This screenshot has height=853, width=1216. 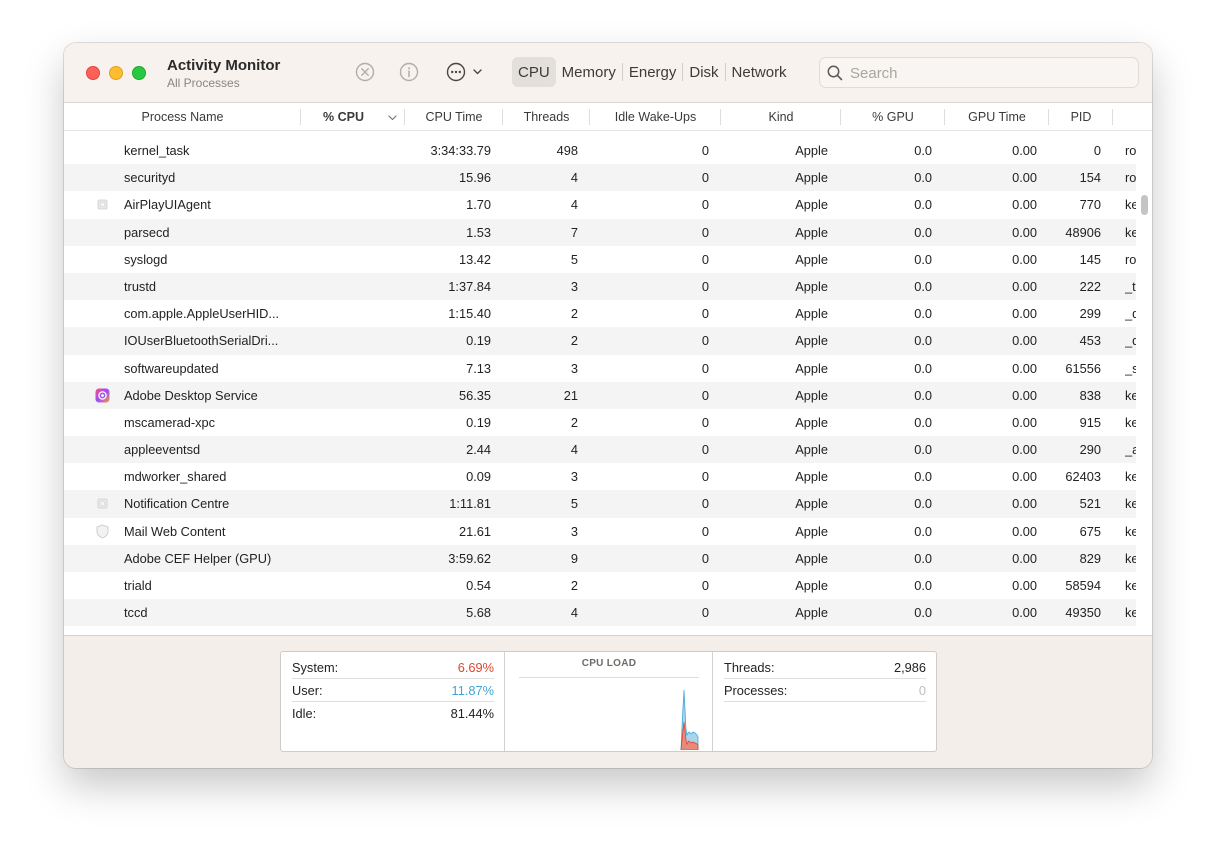 I want to click on table-row: kernel_task 3:34:33.79 498 0 Apple 0.0 0.00 0 ro, so click(x=600, y=150).